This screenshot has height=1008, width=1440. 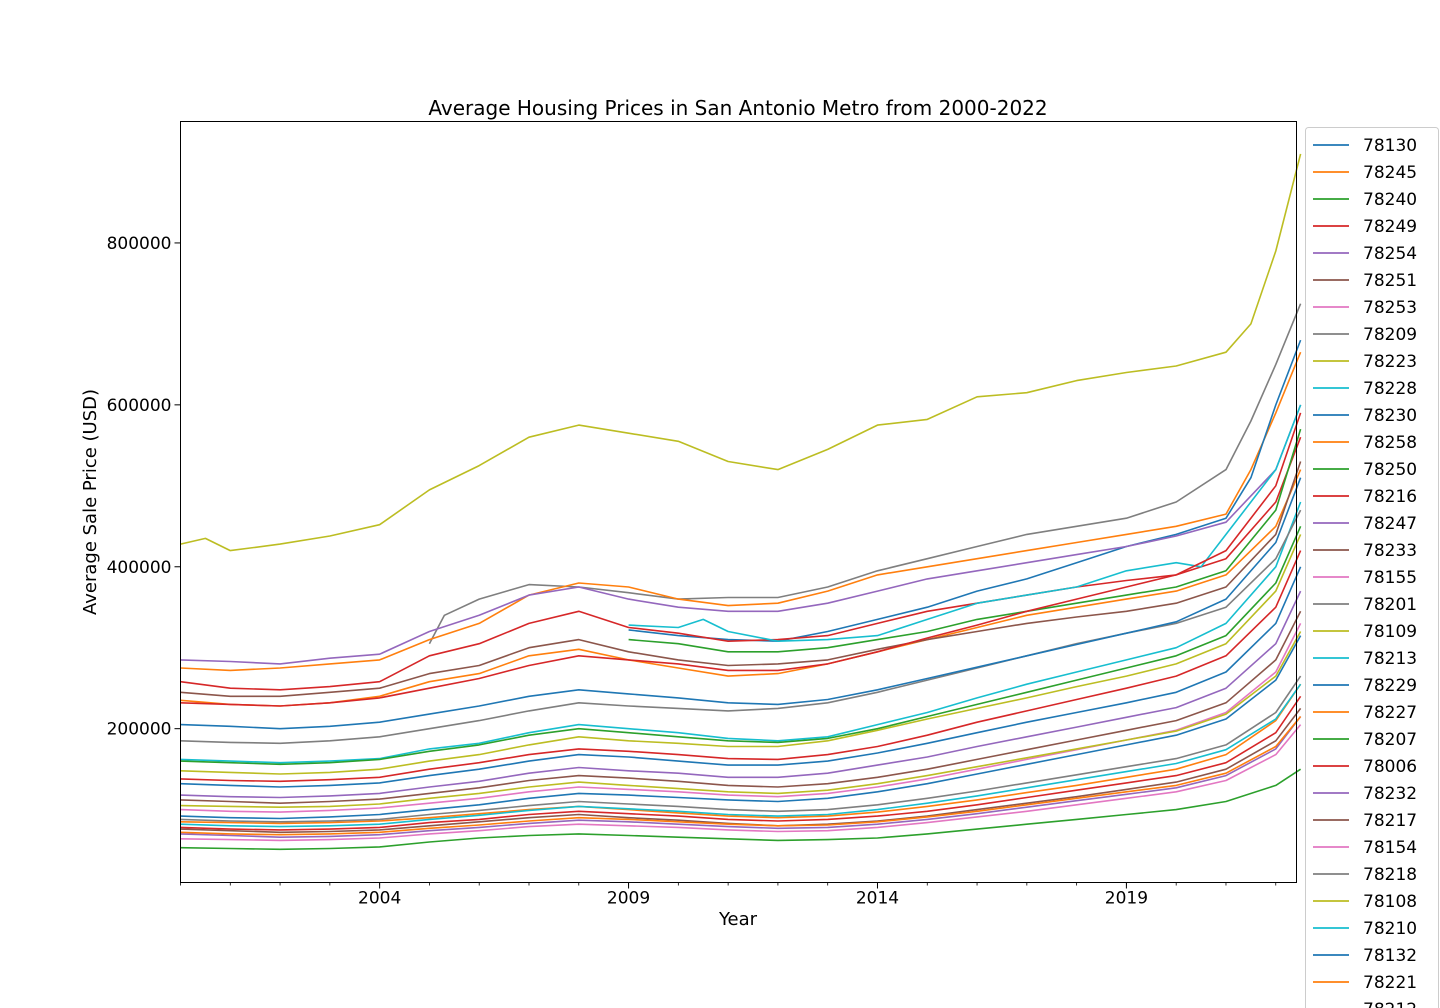 What do you see at coordinates (1390, 389) in the screenshot?
I see `legend-label: 78228` at bounding box center [1390, 389].